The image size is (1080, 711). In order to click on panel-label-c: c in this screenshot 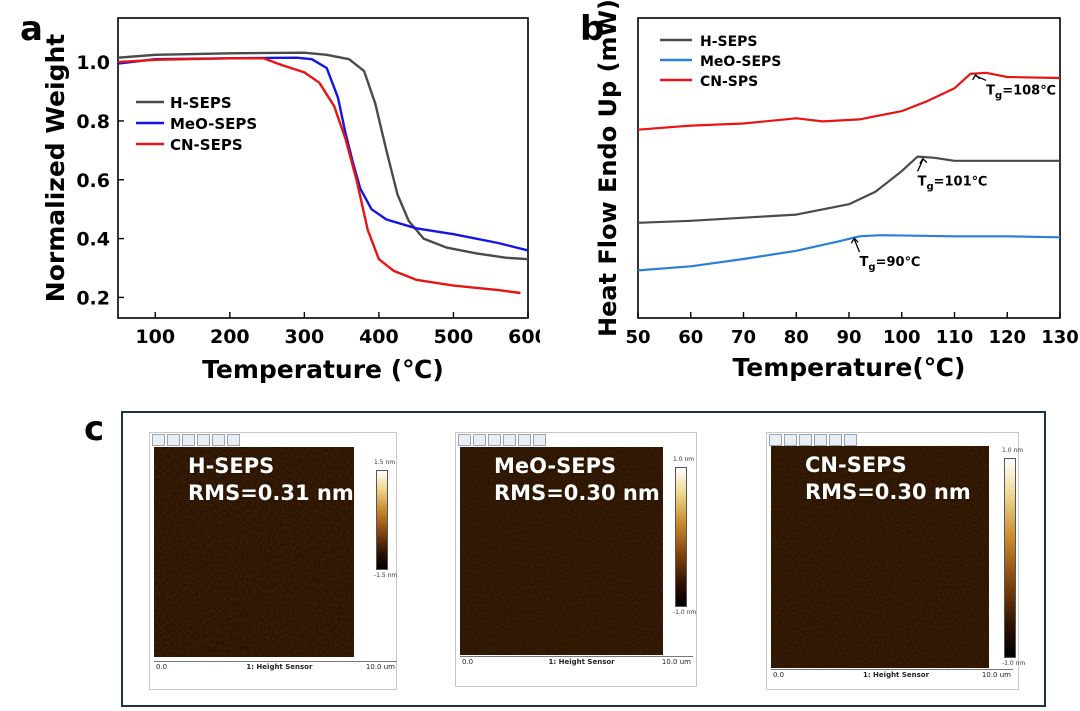, I will do `click(94, 429)`.